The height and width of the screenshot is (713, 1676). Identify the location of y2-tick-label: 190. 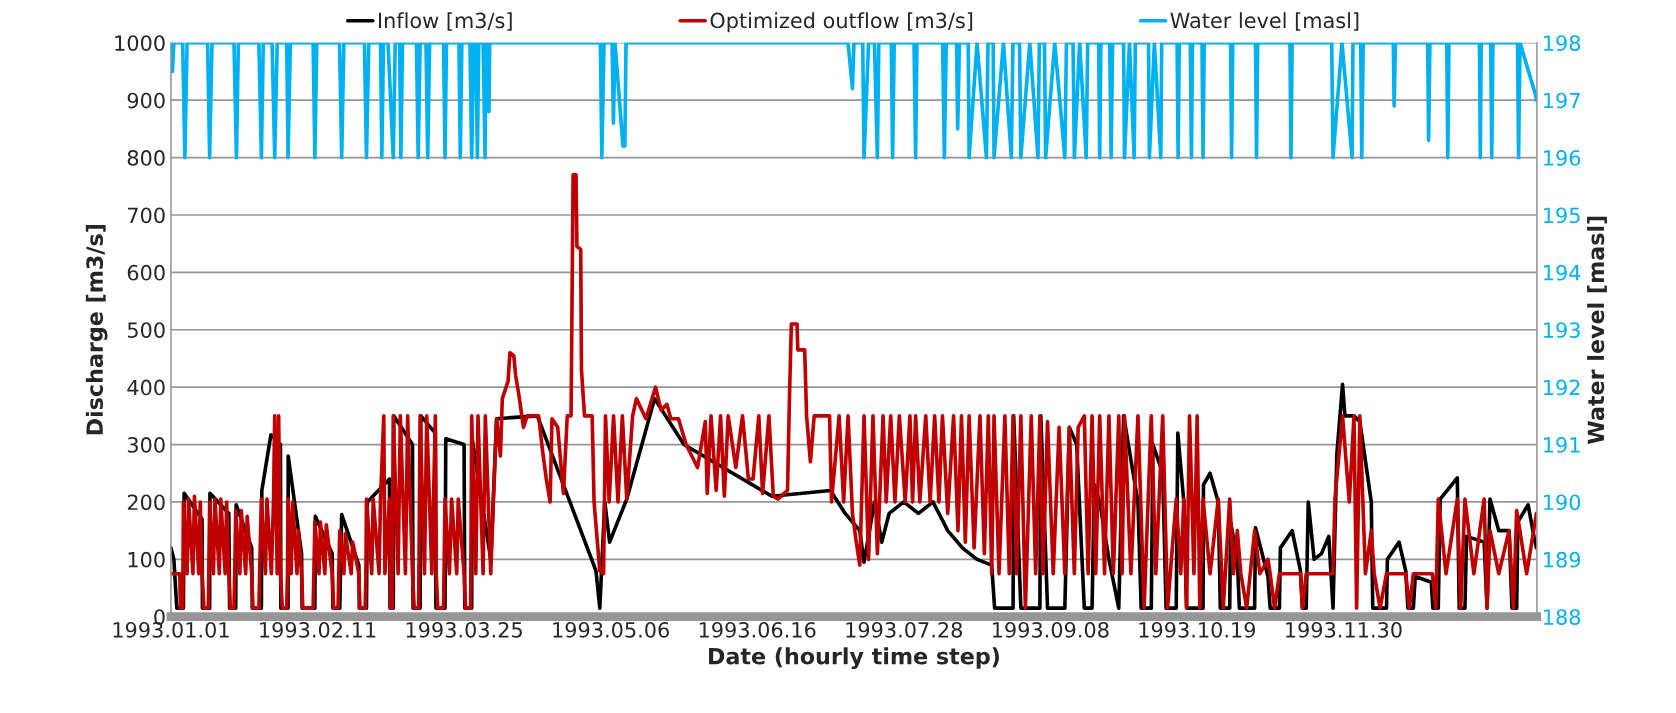
(1562, 502).